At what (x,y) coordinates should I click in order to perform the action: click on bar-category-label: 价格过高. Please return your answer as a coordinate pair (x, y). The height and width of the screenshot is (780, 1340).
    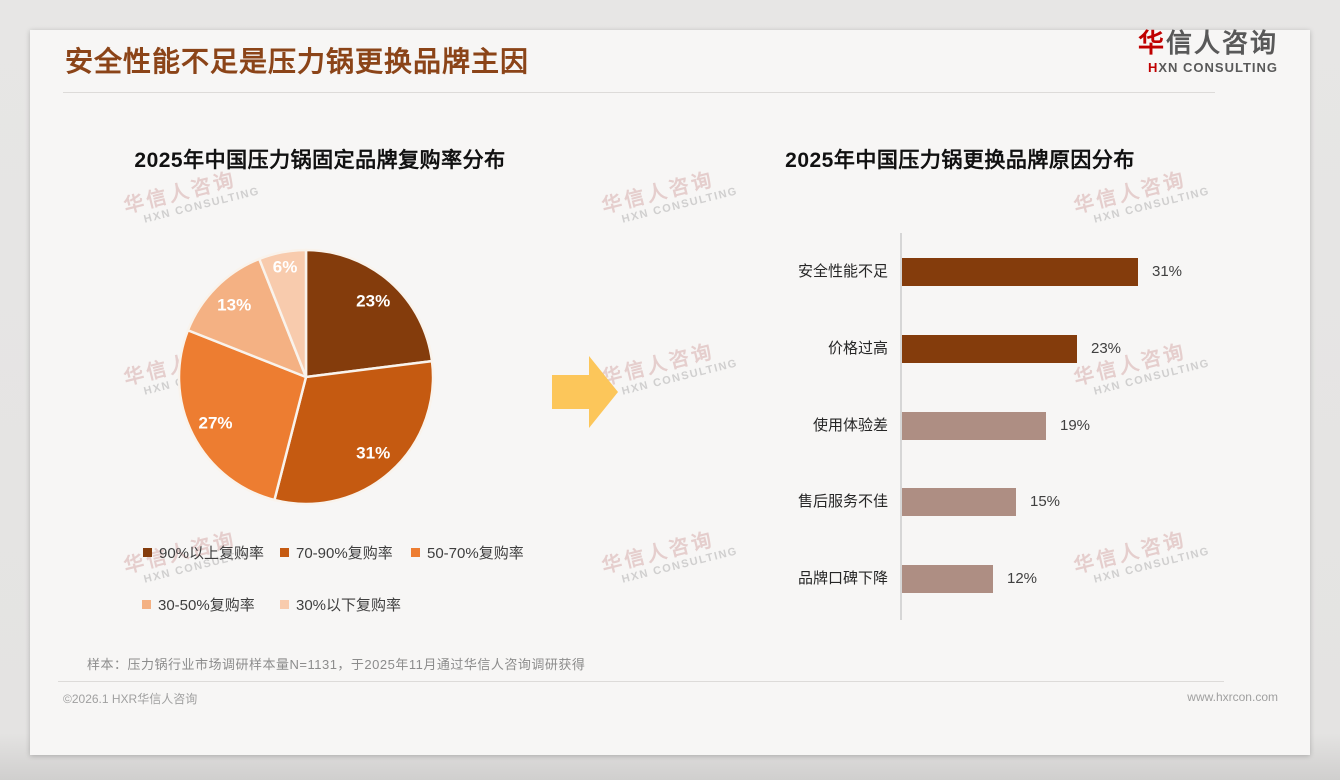
    Looking at the image, I should click on (857, 348).